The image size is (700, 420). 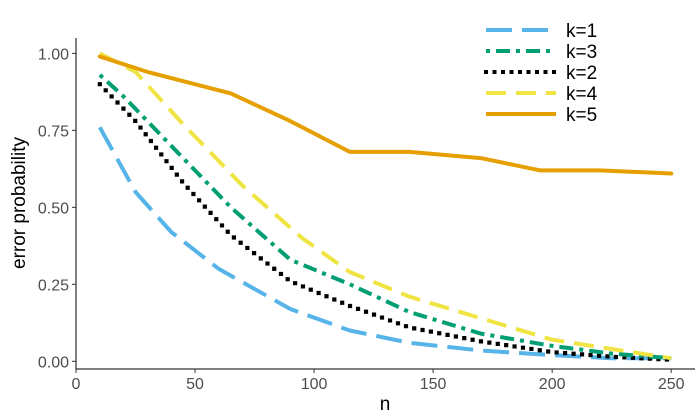 What do you see at coordinates (581, 31) in the screenshot?
I see `legend-label: k=1` at bounding box center [581, 31].